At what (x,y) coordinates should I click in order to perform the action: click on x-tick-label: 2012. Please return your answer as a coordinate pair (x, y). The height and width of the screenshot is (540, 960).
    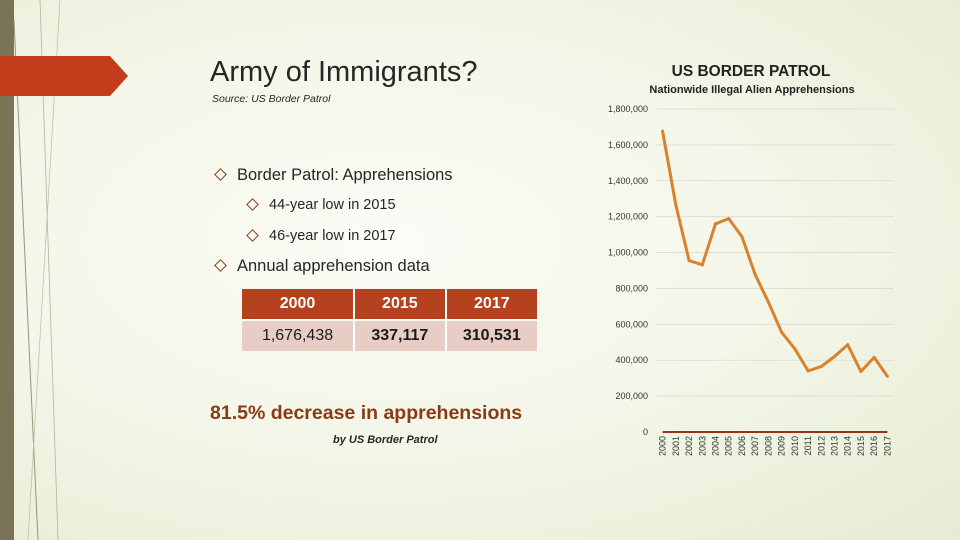
    Looking at the image, I should click on (821, 446).